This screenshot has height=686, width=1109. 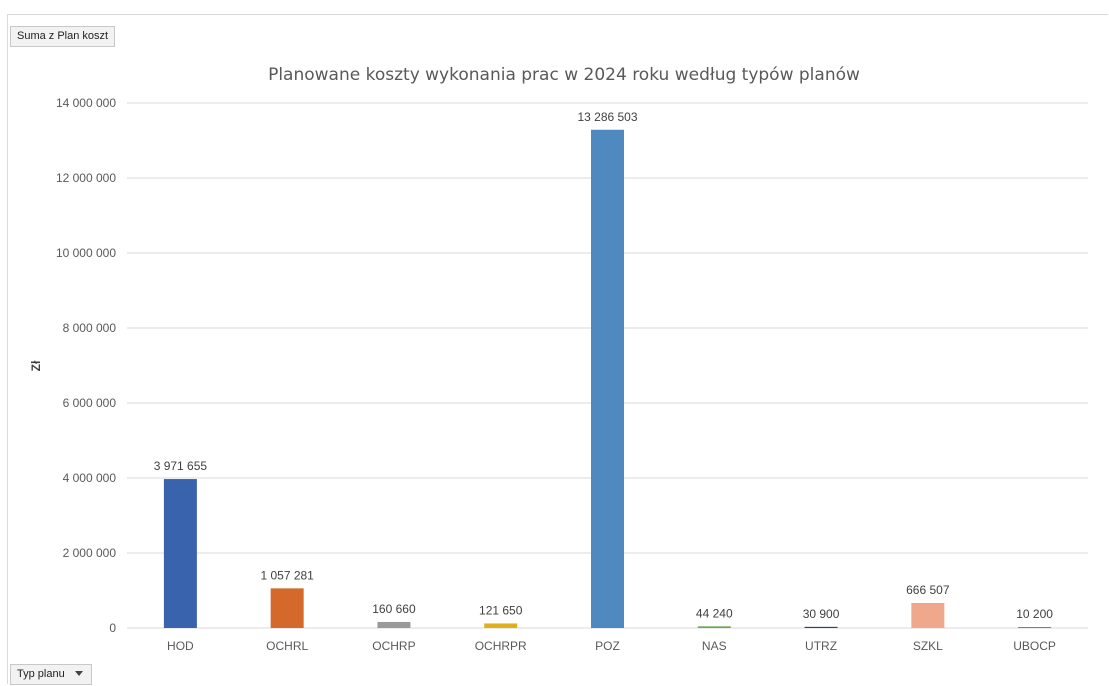 What do you see at coordinates (78, 673) in the screenshot?
I see `dropdown-arrow-icon` at bounding box center [78, 673].